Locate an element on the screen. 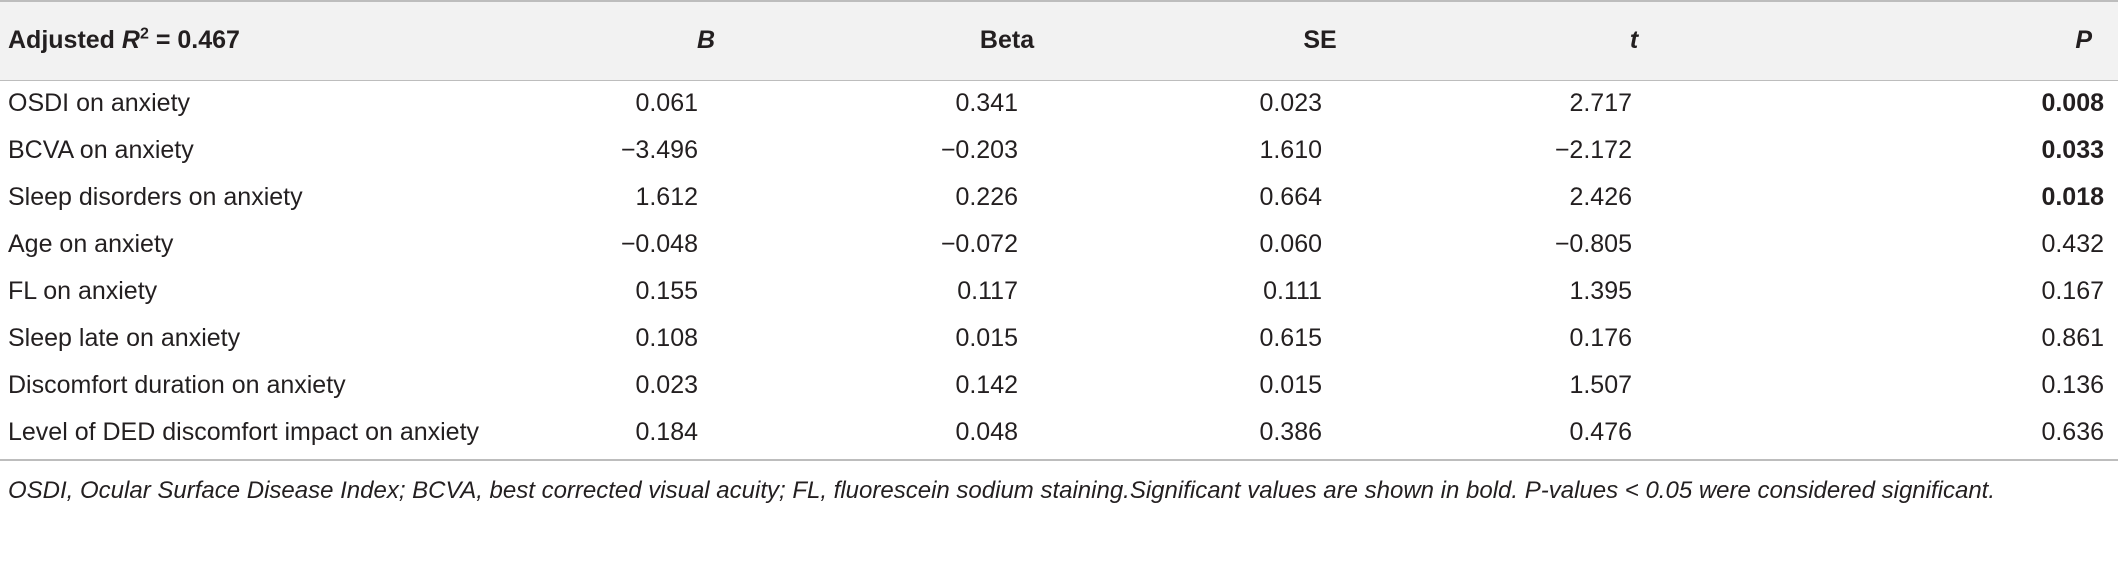  cell-p: 0.432 is located at coordinates (2072, 244).